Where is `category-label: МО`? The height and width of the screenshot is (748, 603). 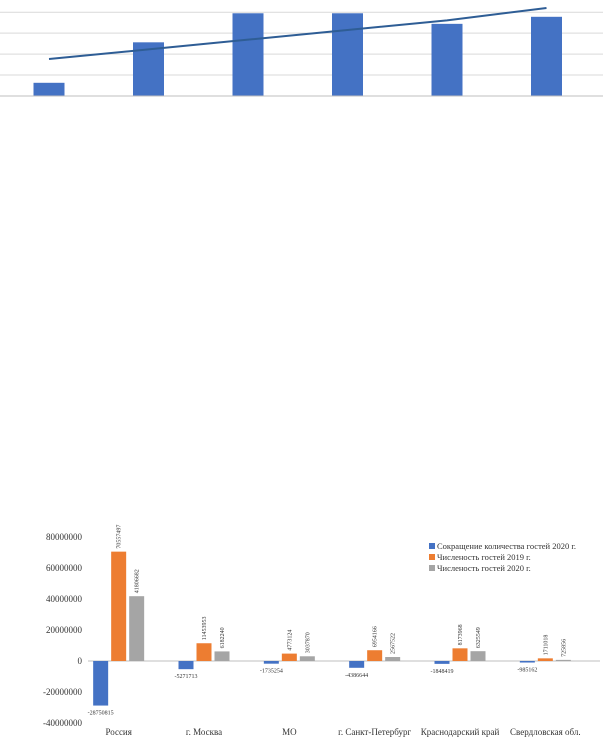 category-label: МО is located at coordinates (289, 732).